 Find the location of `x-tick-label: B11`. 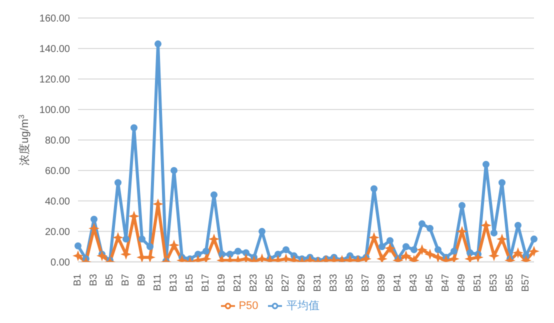

x-tick-label: B11 is located at coordinates (158, 282).